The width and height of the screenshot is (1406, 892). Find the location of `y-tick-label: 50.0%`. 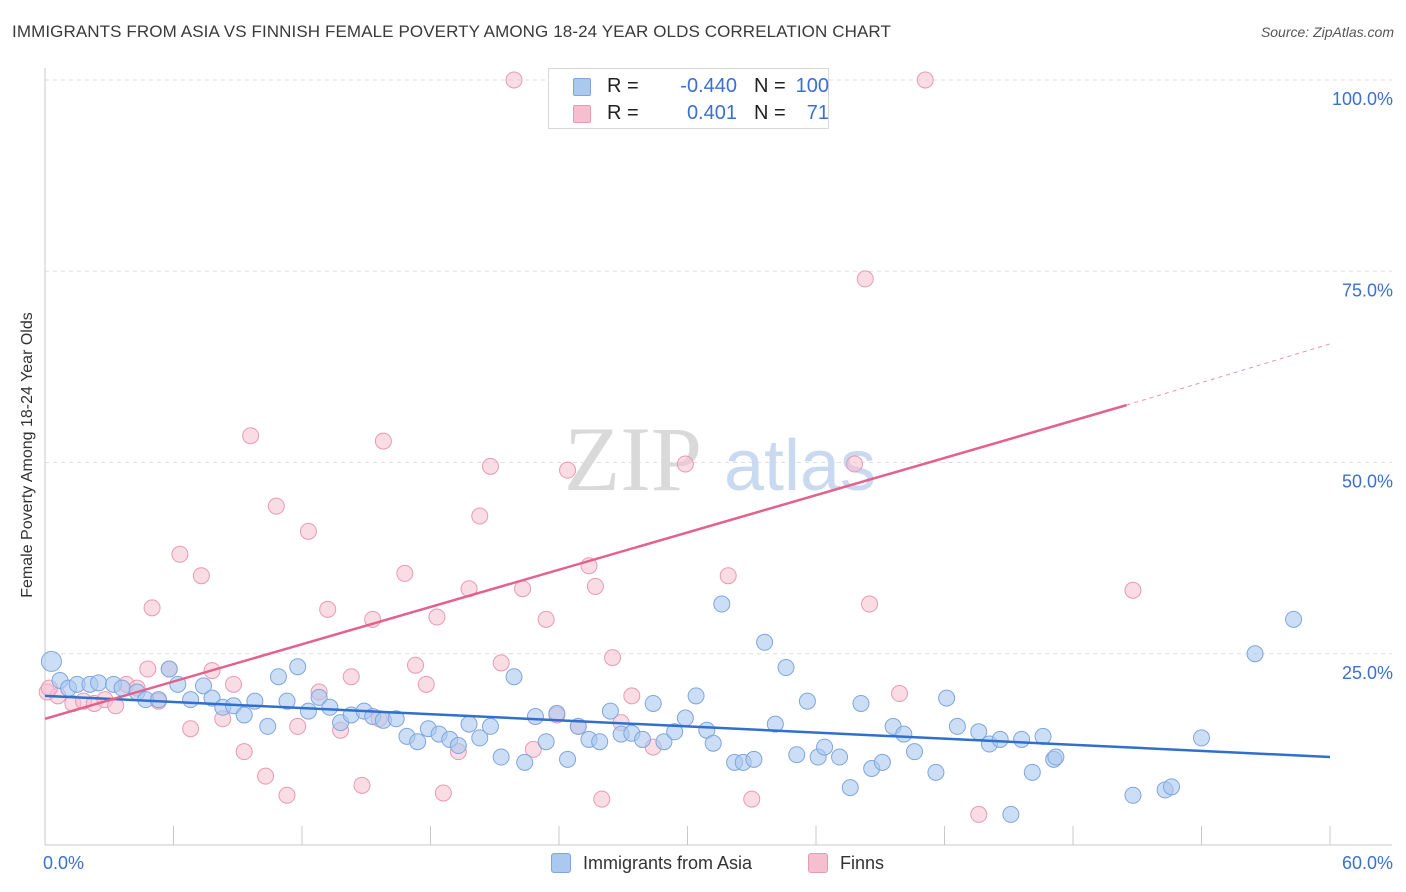

y-tick-label: 50.0% is located at coordinates (1367, 482).